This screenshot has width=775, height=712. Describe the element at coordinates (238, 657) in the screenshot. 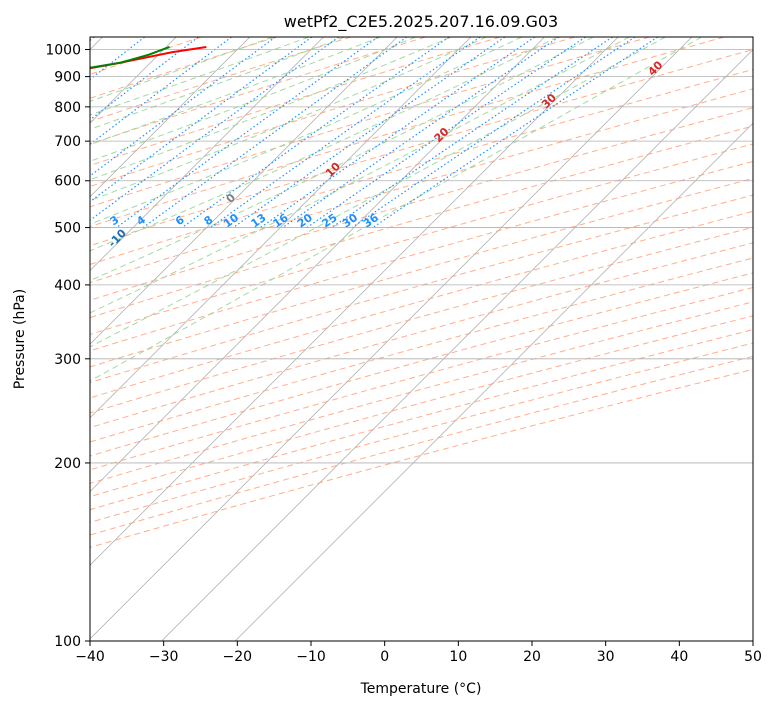

I see `x-tick-label: −20` at that location.